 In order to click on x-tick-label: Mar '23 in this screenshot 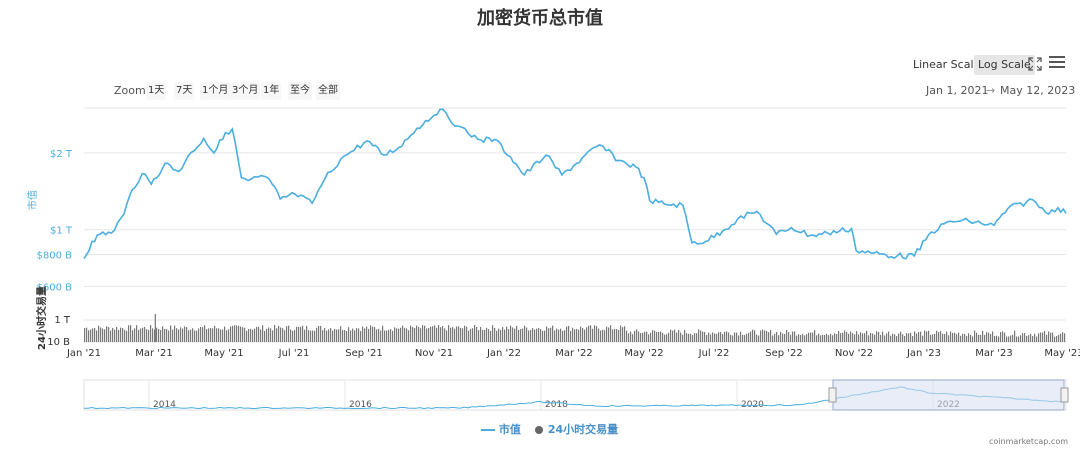, I will do `click(994, 353)`.